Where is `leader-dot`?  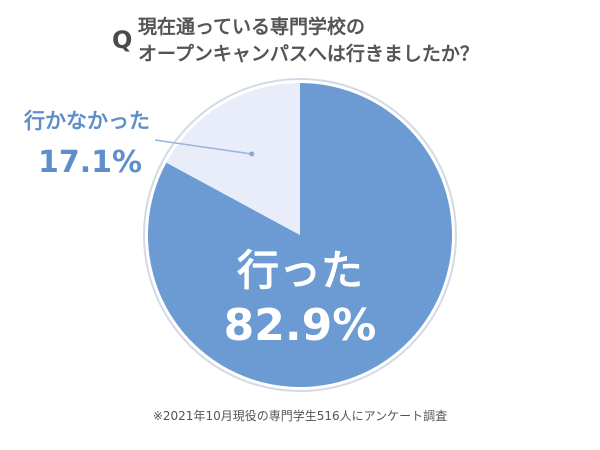
leader-dot is located at coordinates (252, 154).